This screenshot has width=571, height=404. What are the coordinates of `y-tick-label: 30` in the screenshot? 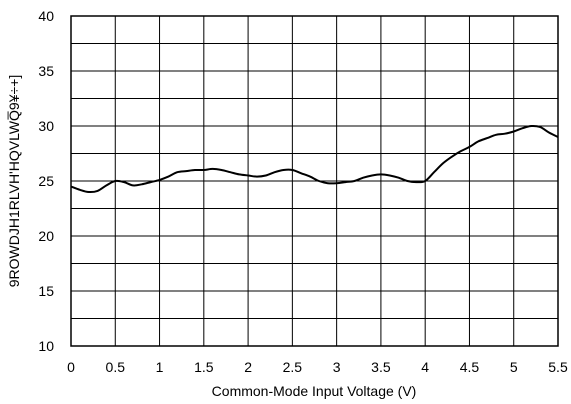 It's located at (46, 126).